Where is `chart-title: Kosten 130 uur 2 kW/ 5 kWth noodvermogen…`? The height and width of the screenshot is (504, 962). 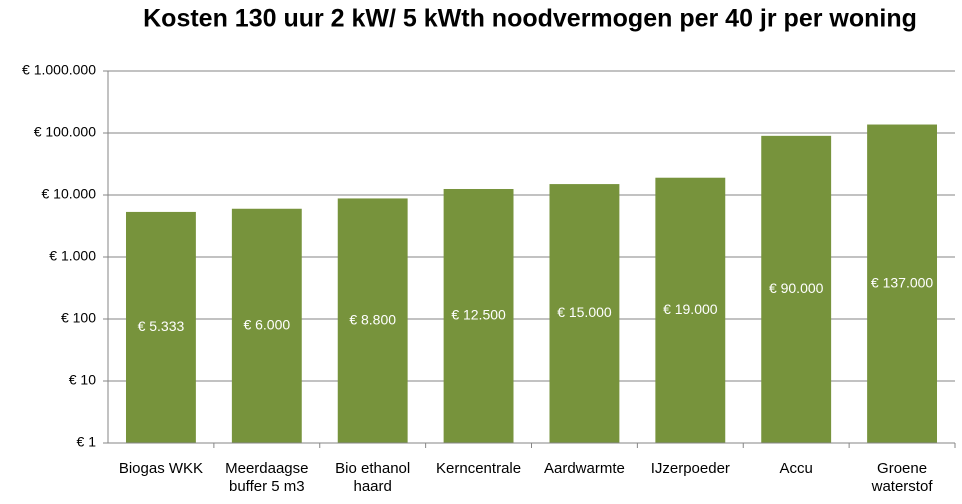 chart-title: Kosten 130 uur 2 kW/ 5 kWth noodvermogen… is located at coordinates (530, 19).